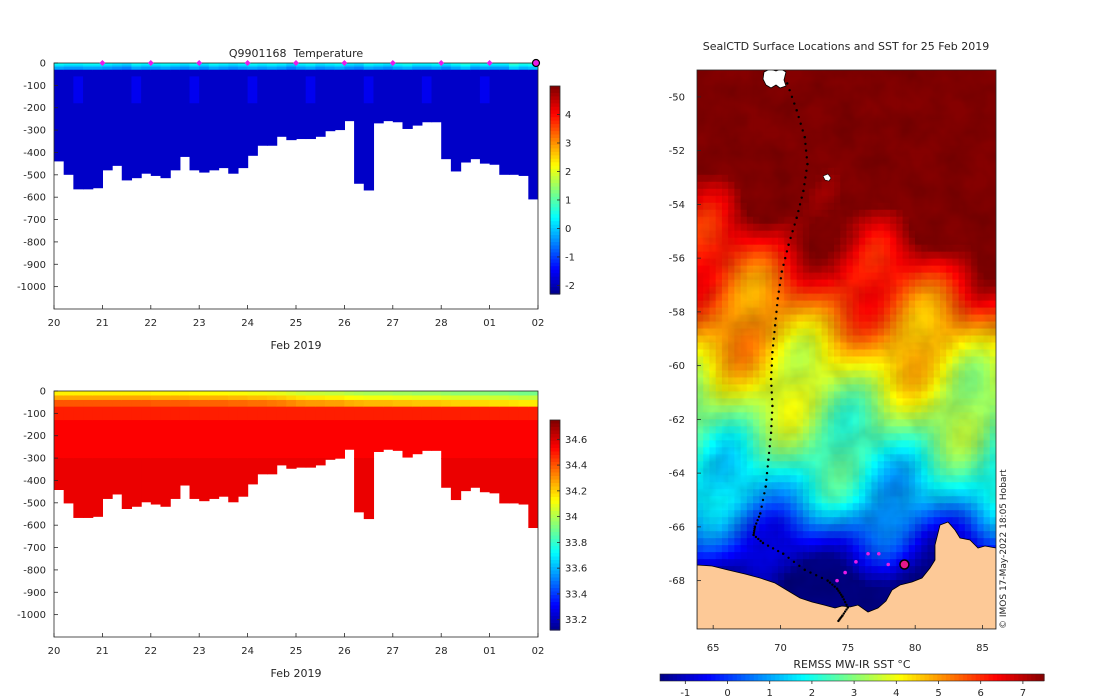 The image size is (1100, 700). What do you see at coordinates (856, 562) in the screenshot?
I see `recent-track-point` at bounding box center [856, 562].